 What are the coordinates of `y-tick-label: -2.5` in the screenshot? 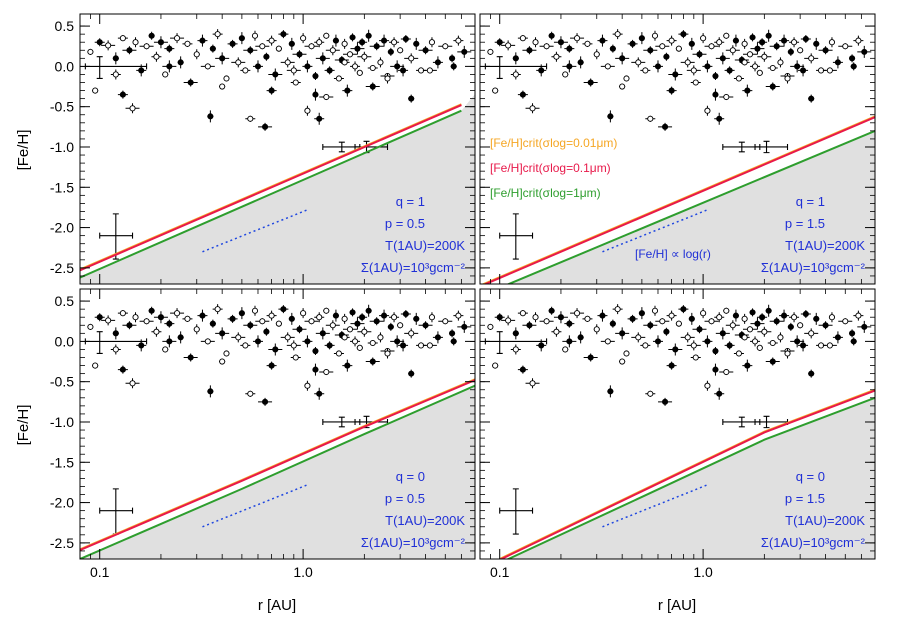 It's located at (62, 543).